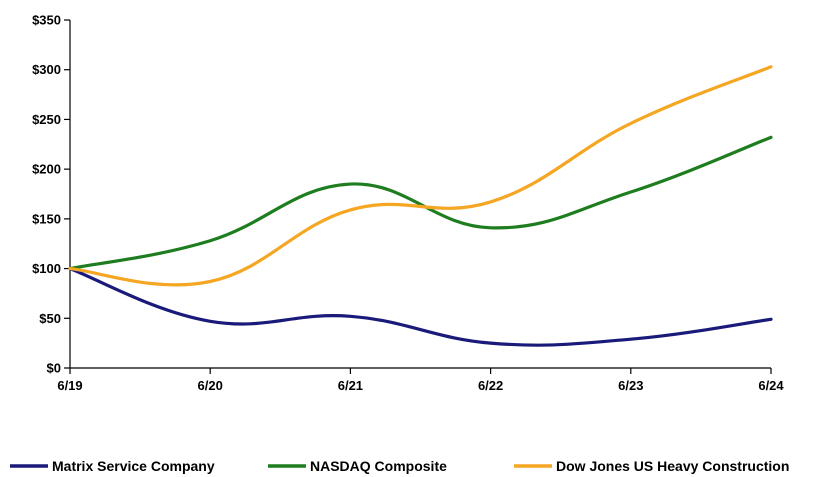  Describe the element at coordinates (420, 380) in the screenshot. I see `x-axis: 6/19 6/20 6/21 6/22 6/23 6/24` at that location.